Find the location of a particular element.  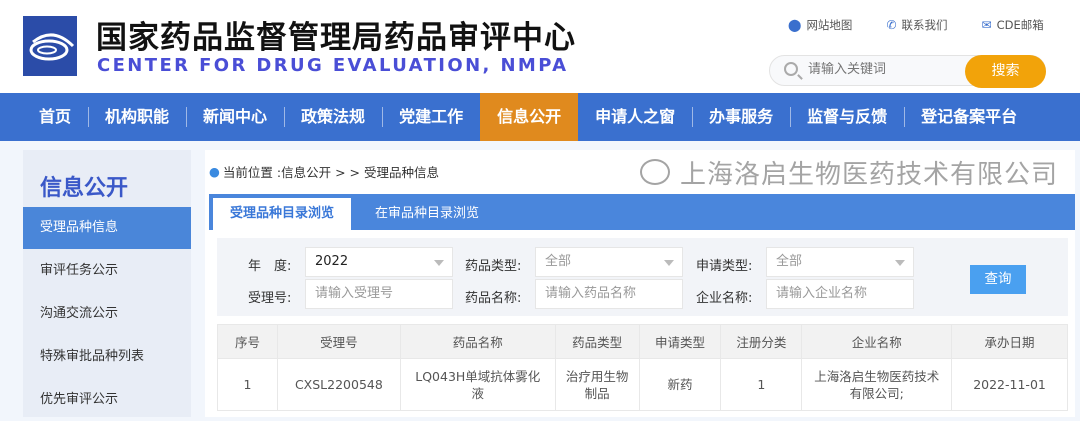

drug-type-label: 药品类型: is located at coordinates (493, 266).